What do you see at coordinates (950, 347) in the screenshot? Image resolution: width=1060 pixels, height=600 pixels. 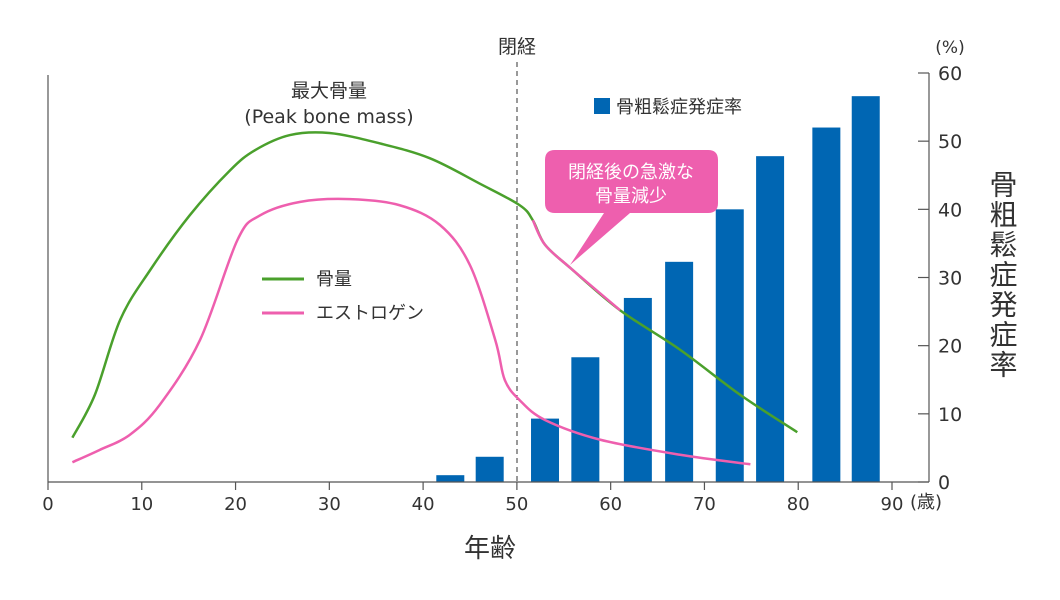 I see `y-tick-label: 20` at bounding box center [950, 347].